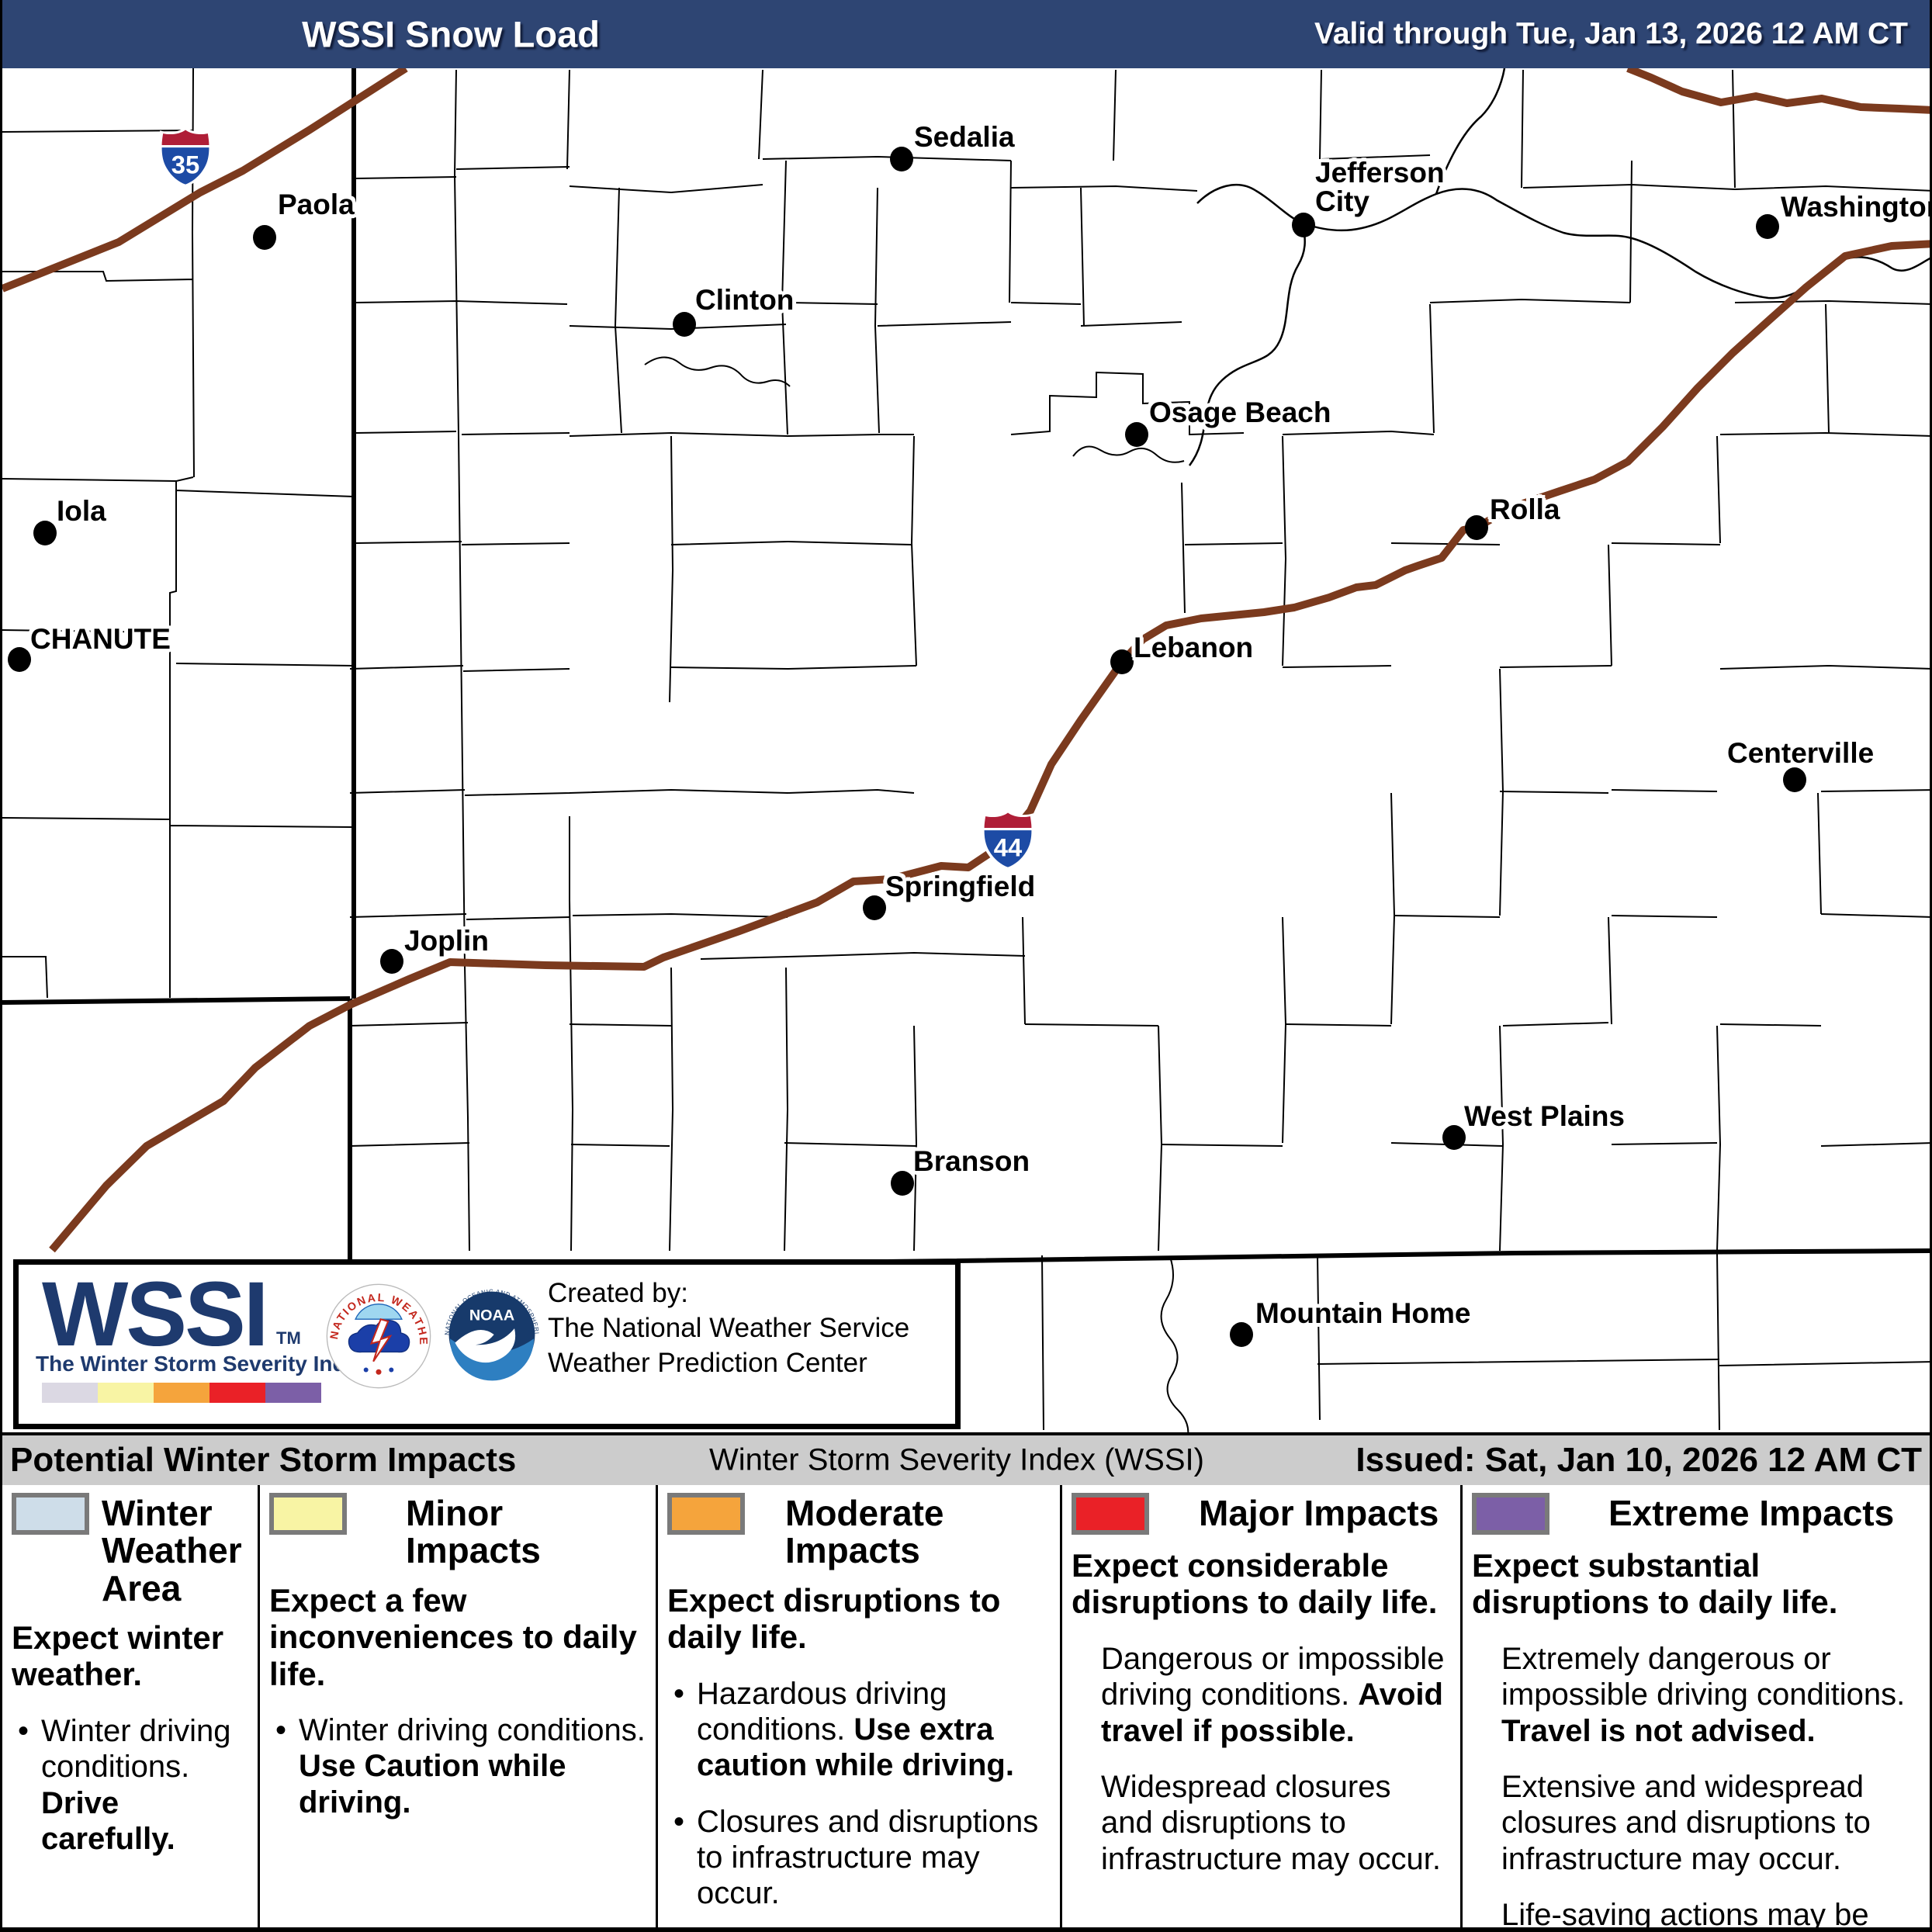 Image resolution: width=1932 pixels, height=1932 pixels. Describe the element at coordinates (1525, 509) in the screenshot. I see `city-label-rolla: Rolla` at that location.